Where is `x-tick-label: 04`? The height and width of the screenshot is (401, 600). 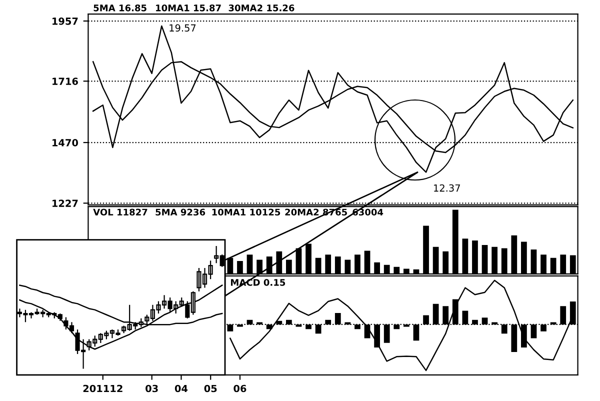 x-tick-label: 04 is located at coordinates (181, 388).